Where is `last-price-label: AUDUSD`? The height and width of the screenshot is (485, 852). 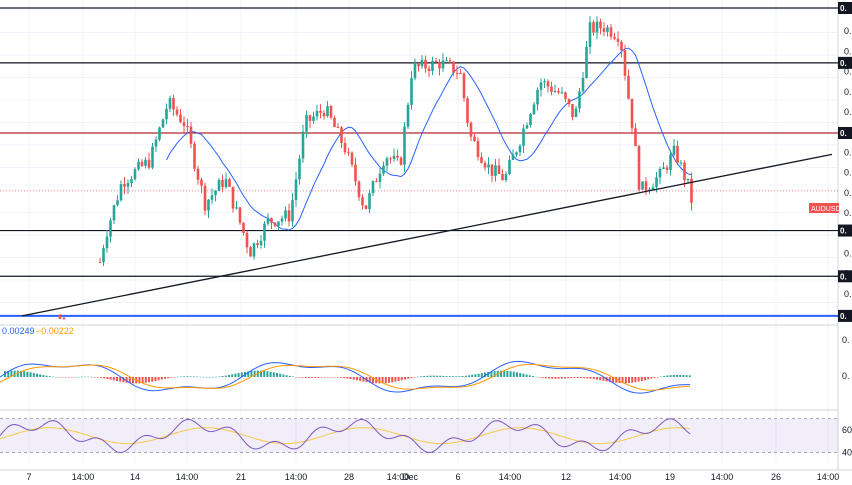 last-price-label: AUDUSD is located at coordinates (826, 209).